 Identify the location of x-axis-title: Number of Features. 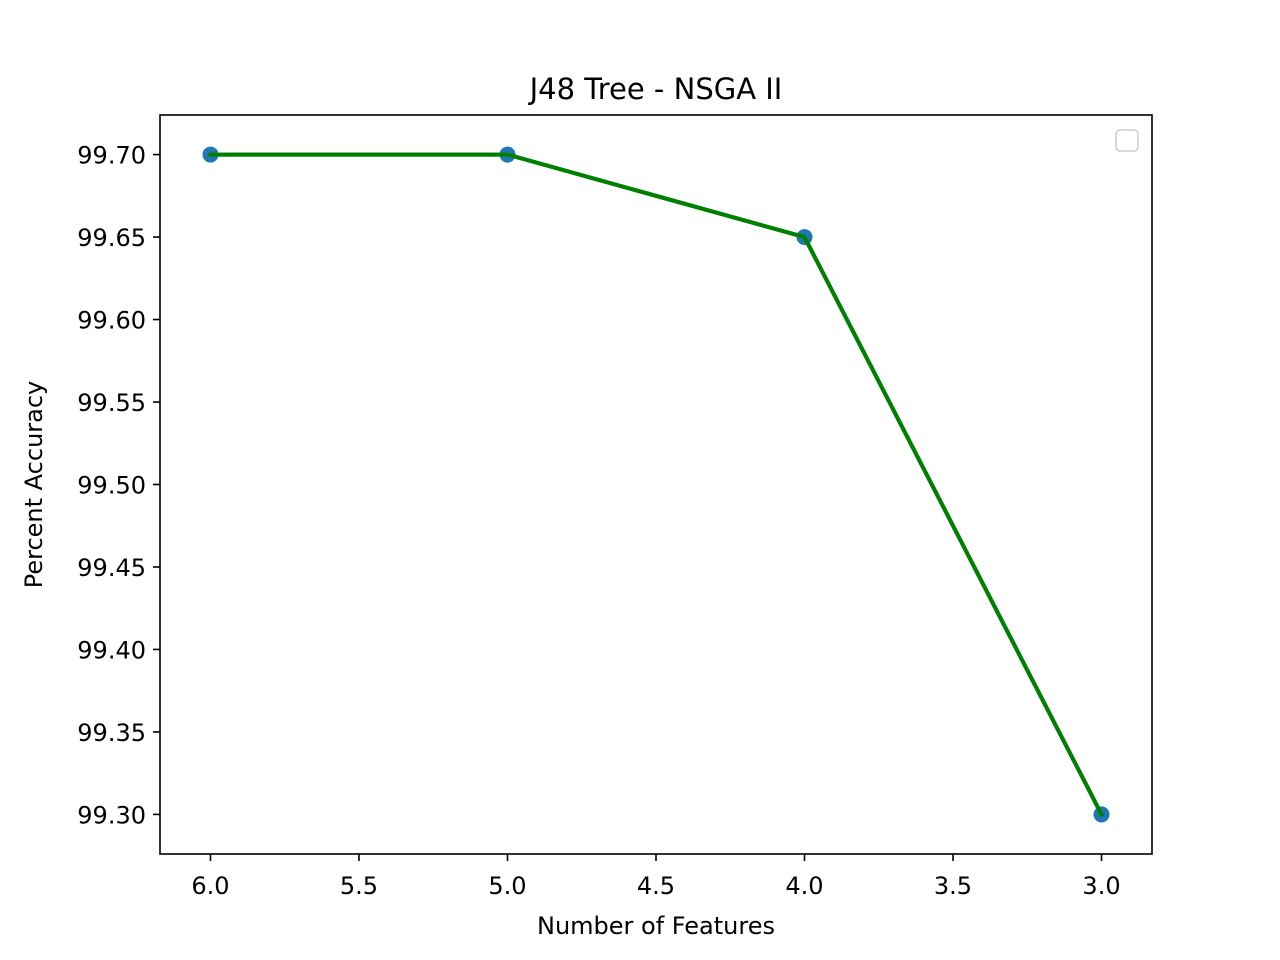
(656, 926).